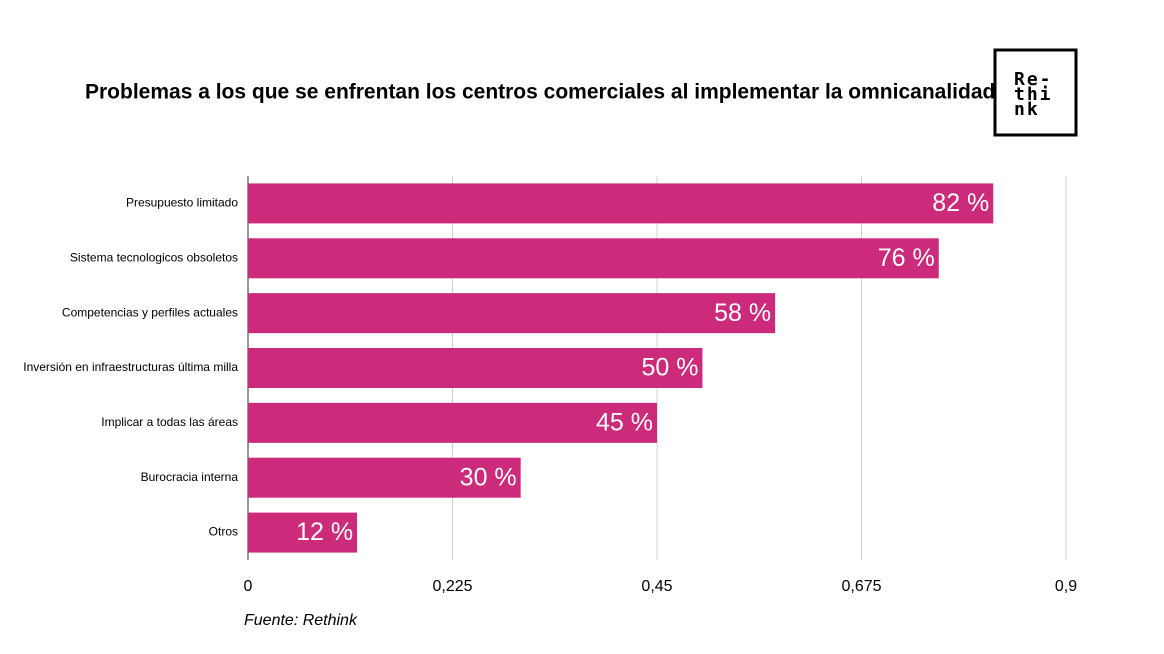 The height and width of the screenshot is (654, 1164). I want to click on value-label: 58 %, so click(742, 313).